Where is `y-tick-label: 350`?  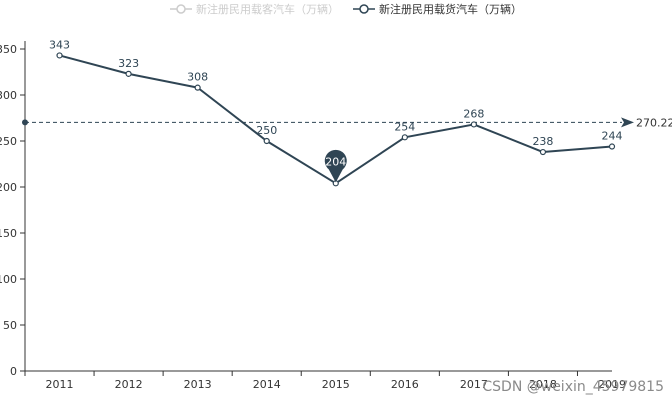 y-tick-label: 350 is located at coordinates (8, 49).